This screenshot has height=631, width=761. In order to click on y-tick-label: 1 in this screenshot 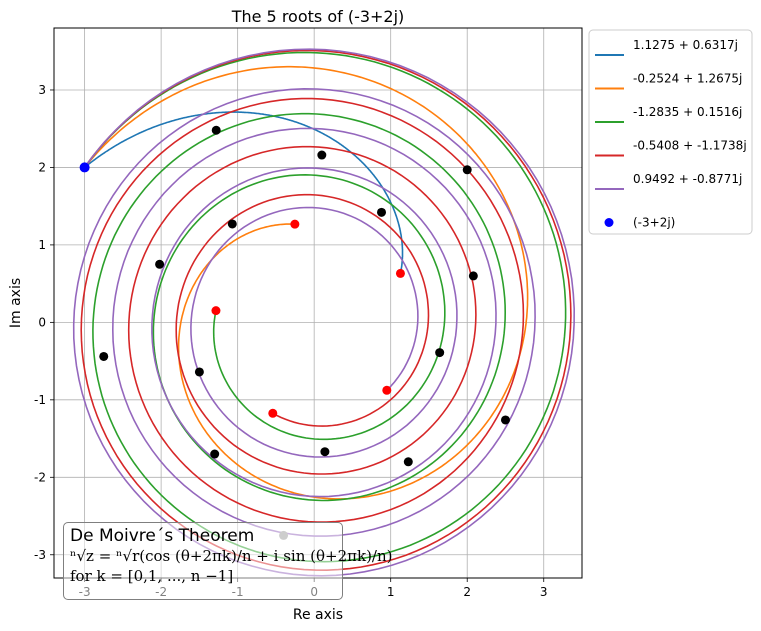, I will do `click(42, 245)`.